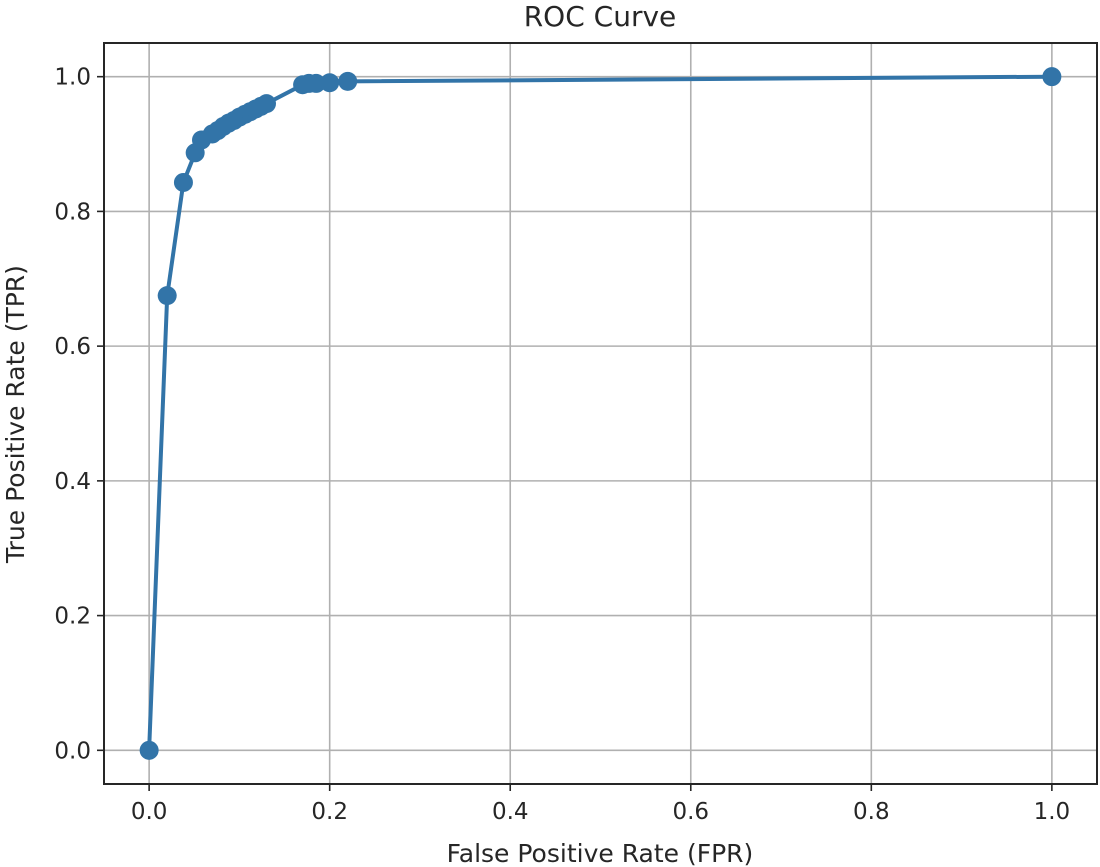 The image size is (1100, 867). I want to click on y-tick-label-0: 0.0, so click(72, 751).